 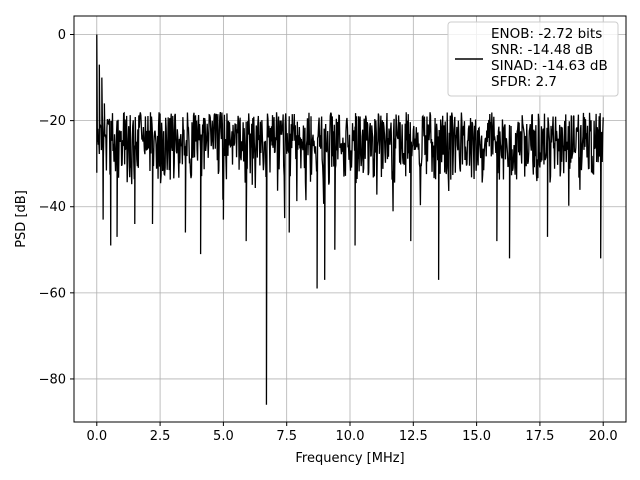 What do you see at coordinates (549, 66) in the screenshot?
I see `legend-entry-sinad: SINAD: -14.63 dB` at bounding box center [549, 66].